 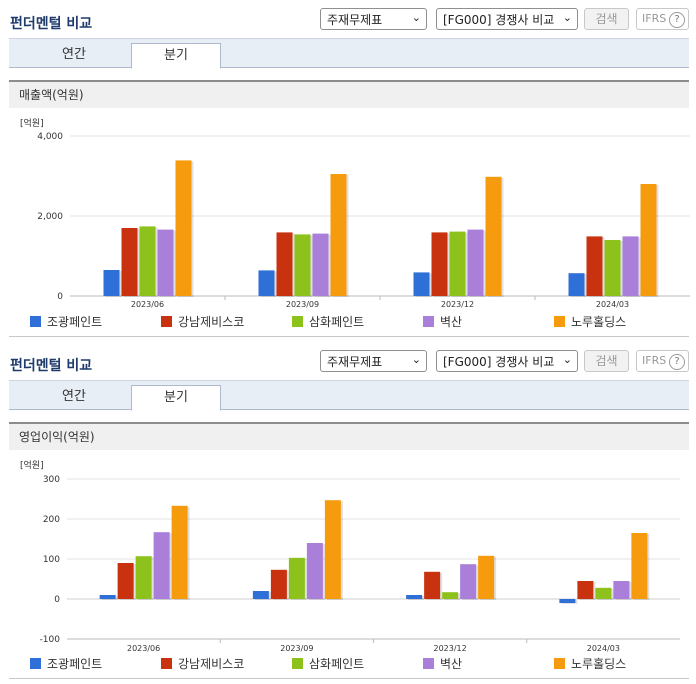 What do you see at coordinates (349, 436) in the screenshot?
I see `section-title: 영업이익(억원)` at bounding box center [349, 436].